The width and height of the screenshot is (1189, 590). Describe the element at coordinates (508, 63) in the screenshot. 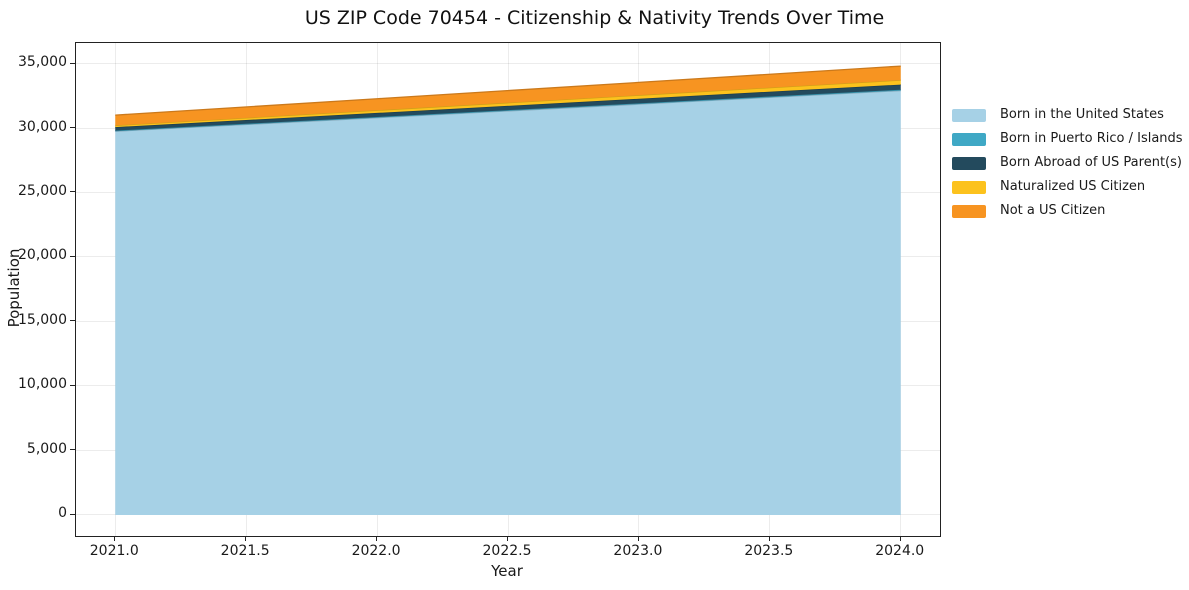

I see `gridline-horizontal` at that location.